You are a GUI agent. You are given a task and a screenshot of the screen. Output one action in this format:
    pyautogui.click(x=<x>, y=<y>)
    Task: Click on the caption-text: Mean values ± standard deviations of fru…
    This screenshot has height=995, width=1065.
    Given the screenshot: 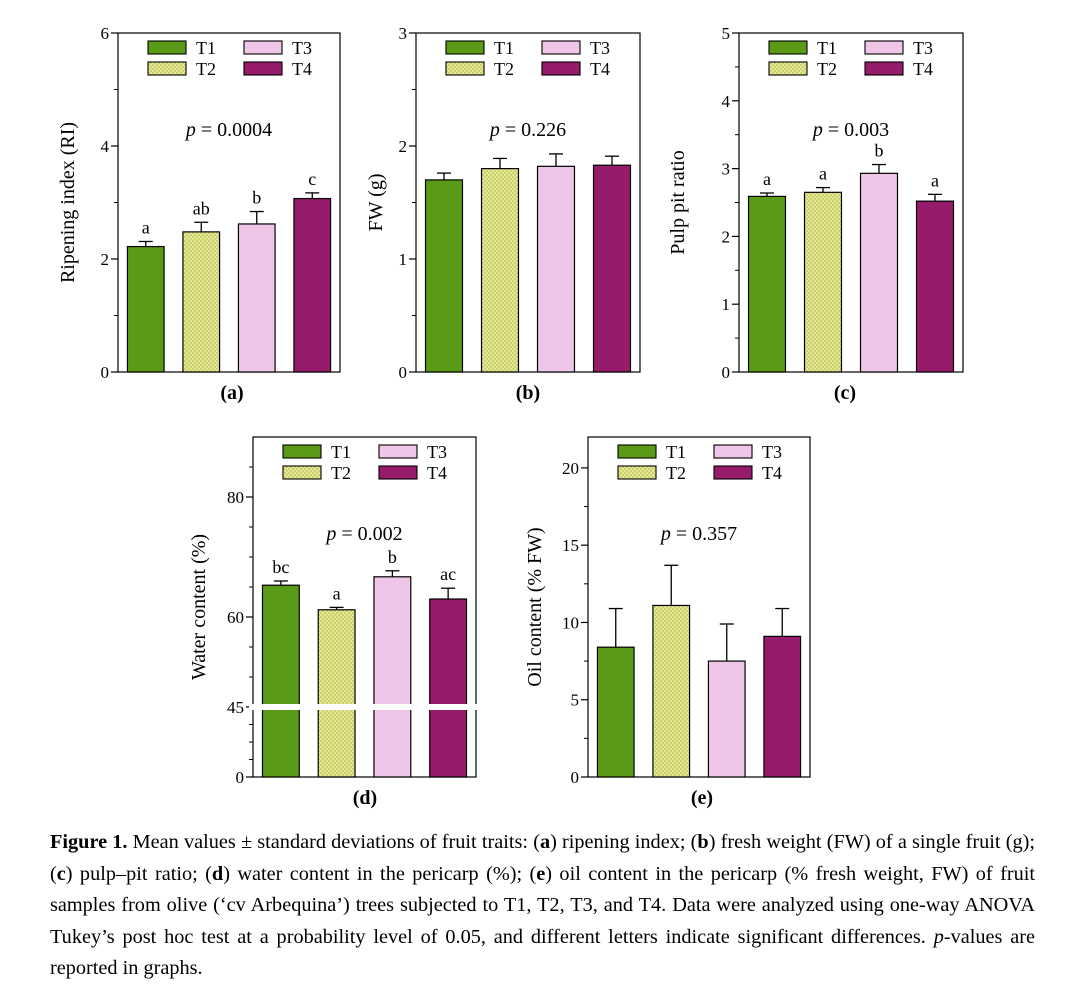 What is the action you would take?
    pyautogui.click(x=333, y=842)
    